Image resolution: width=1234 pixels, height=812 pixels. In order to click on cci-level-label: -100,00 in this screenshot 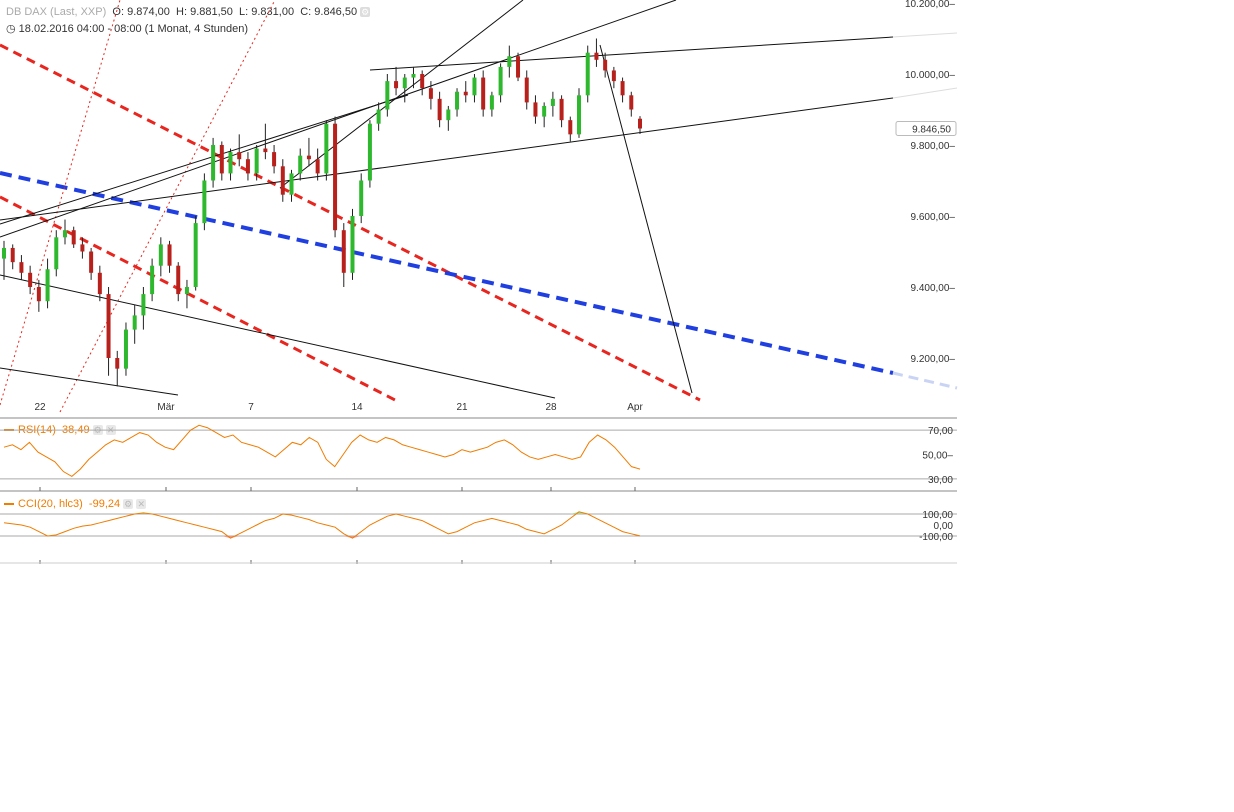, I will do `click(936, 537)`.